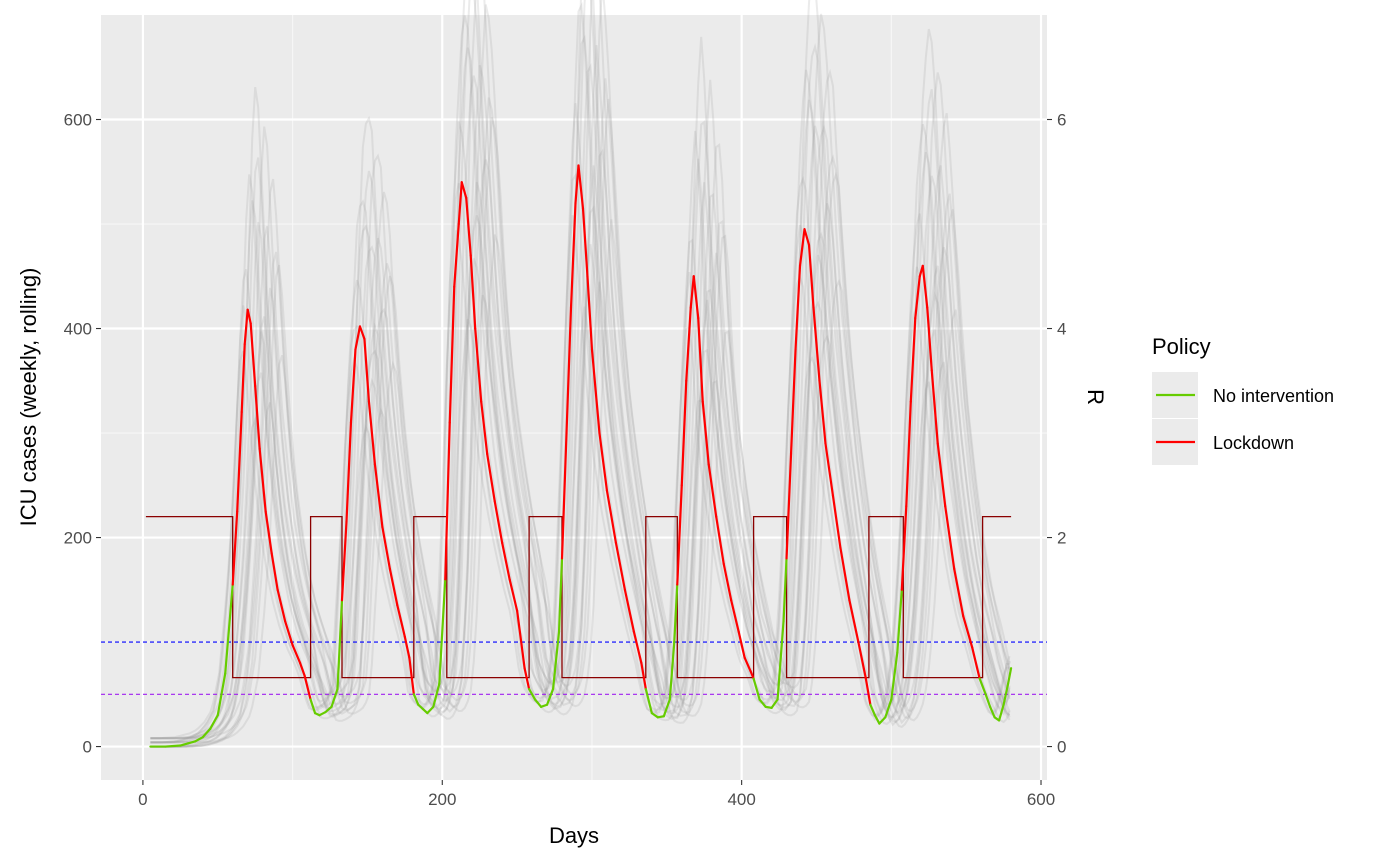 The width and height of the screenshot is (1400, 865). I want to click on x-tick-label: 0, so click(142, 799).